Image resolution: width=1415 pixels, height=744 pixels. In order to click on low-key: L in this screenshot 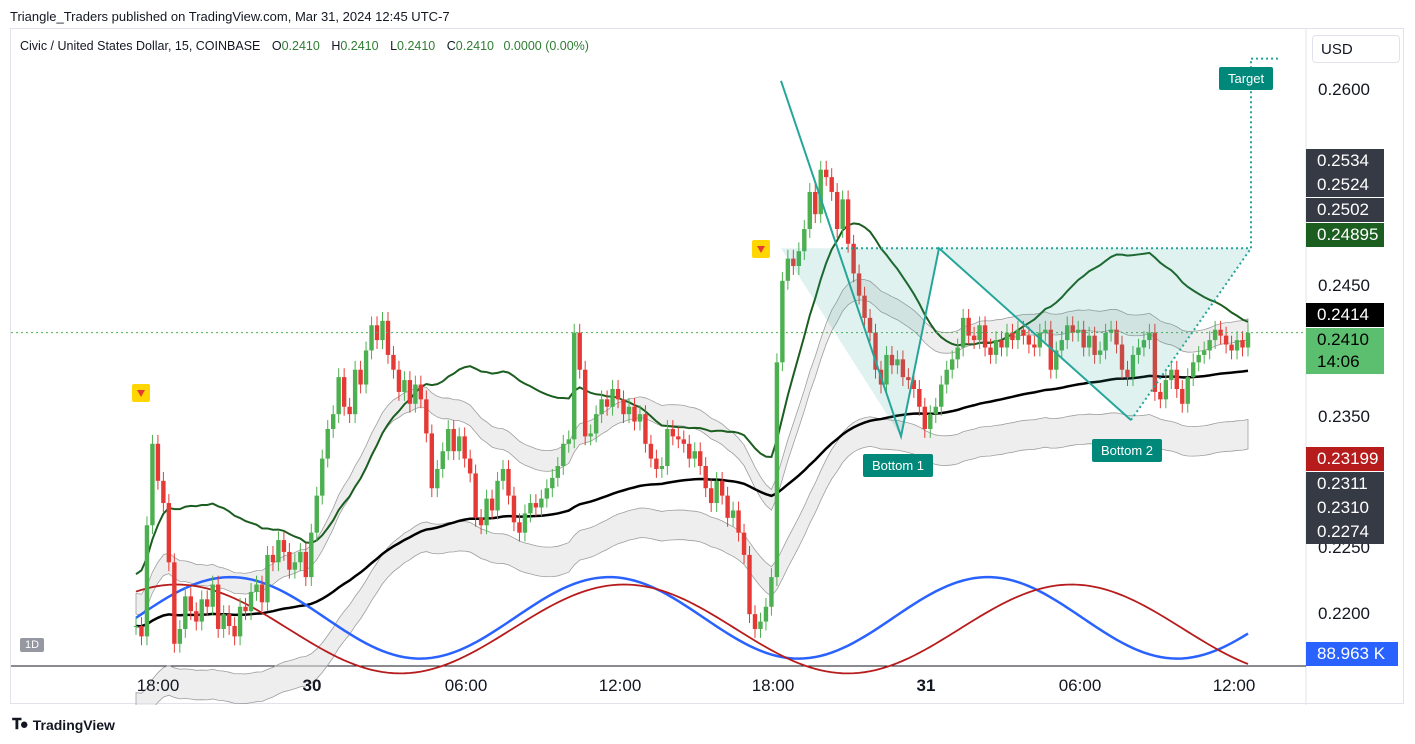, I will do `click(394, 46)`.